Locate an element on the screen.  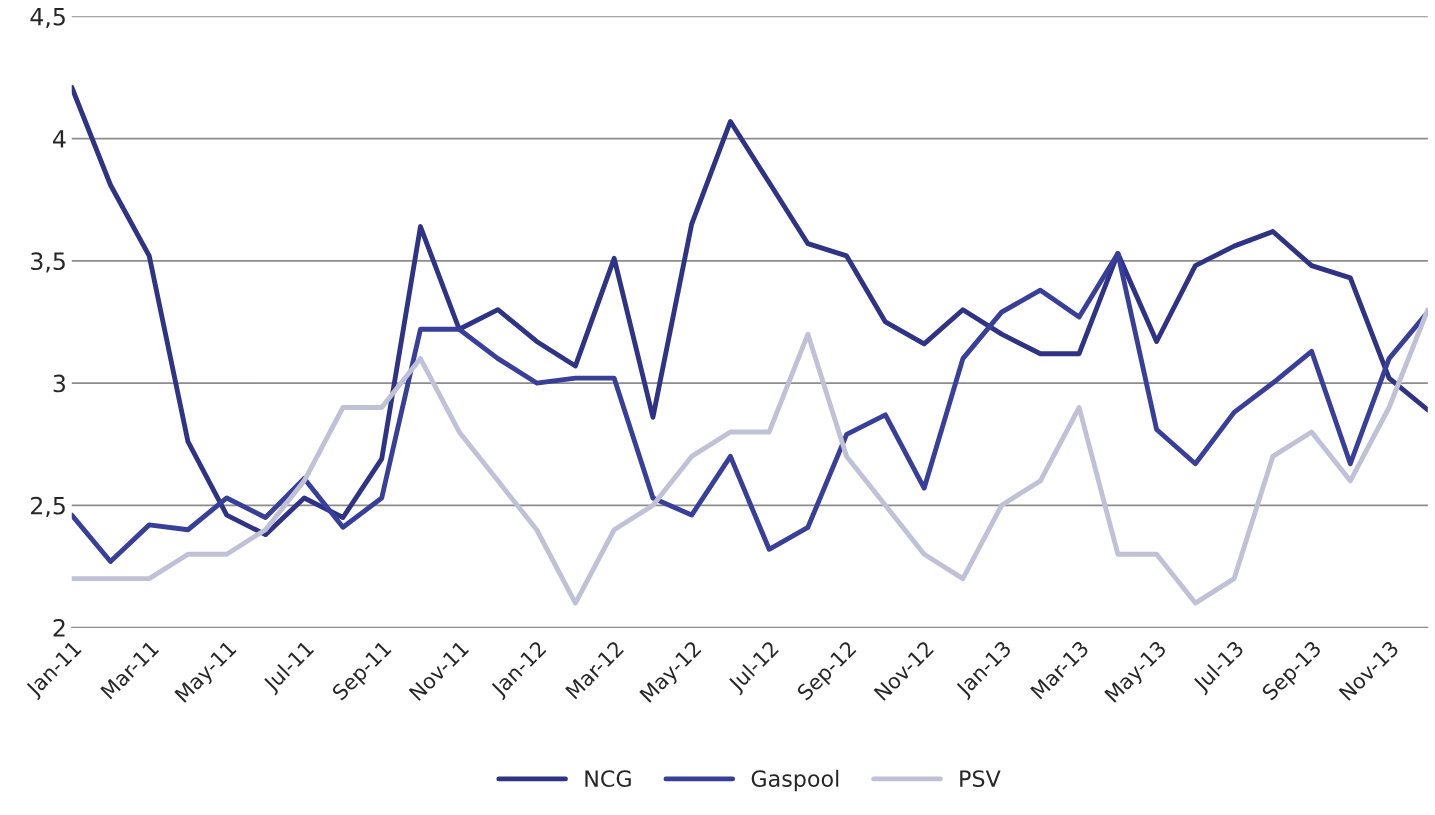
y-tick-label: 3,5 is located at coordinates (48, 262).